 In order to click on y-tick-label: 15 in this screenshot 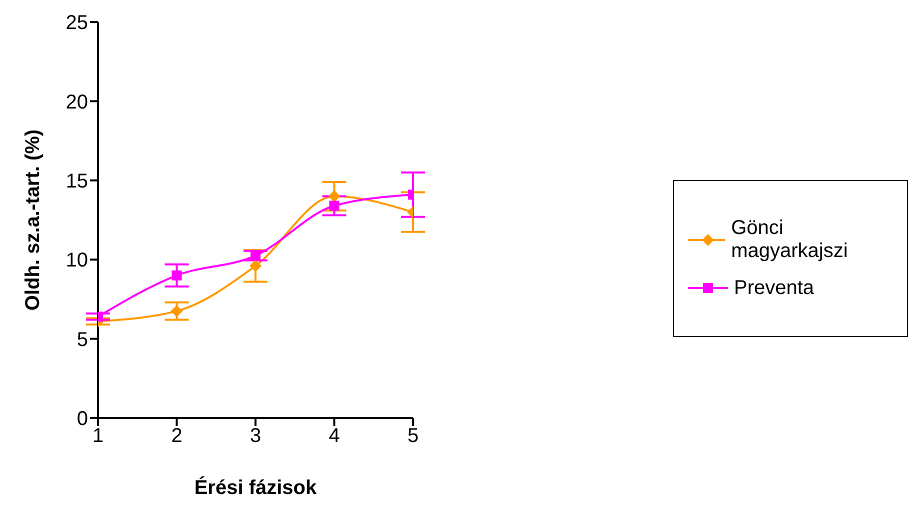, I will do `click(77, 181)`.